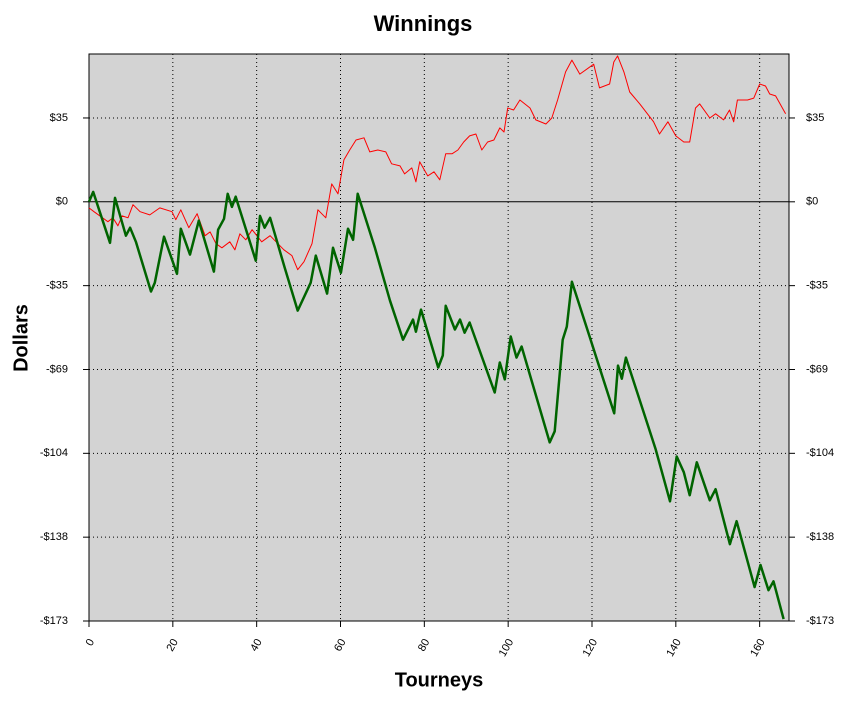 Image resolution: width=846 pixels, height=704 pixels. What do you see at coordinates (54, 621) in the screenshot?
I see `y-tick-label: -$173` at bounding box center [54, 621].